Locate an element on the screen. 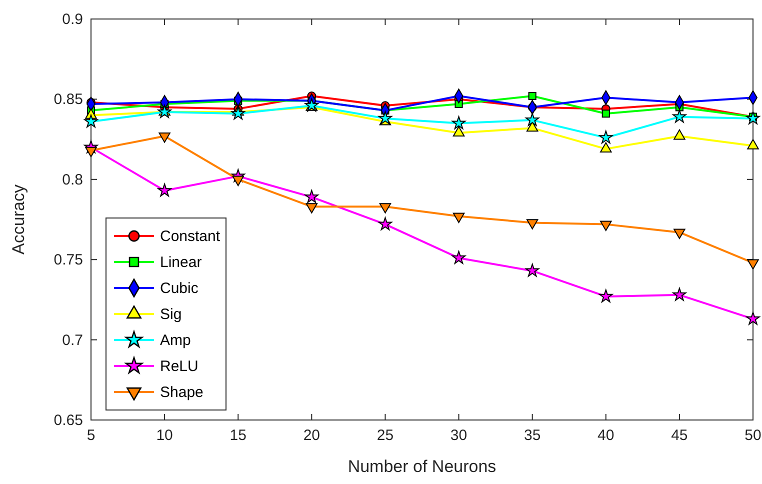  x-tick-label: 40 is located at coordinates (606, 435).